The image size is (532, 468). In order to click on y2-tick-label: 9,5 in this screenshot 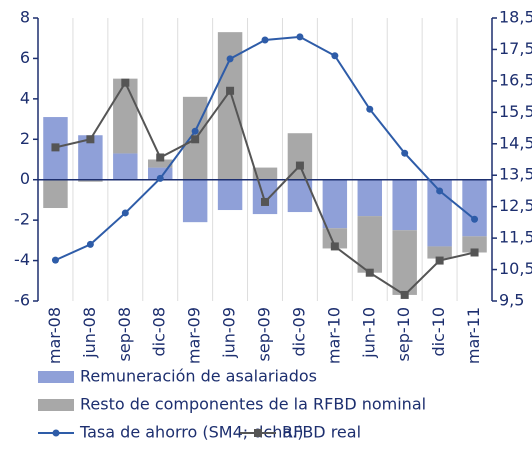, I will do `click(511, 300)`.